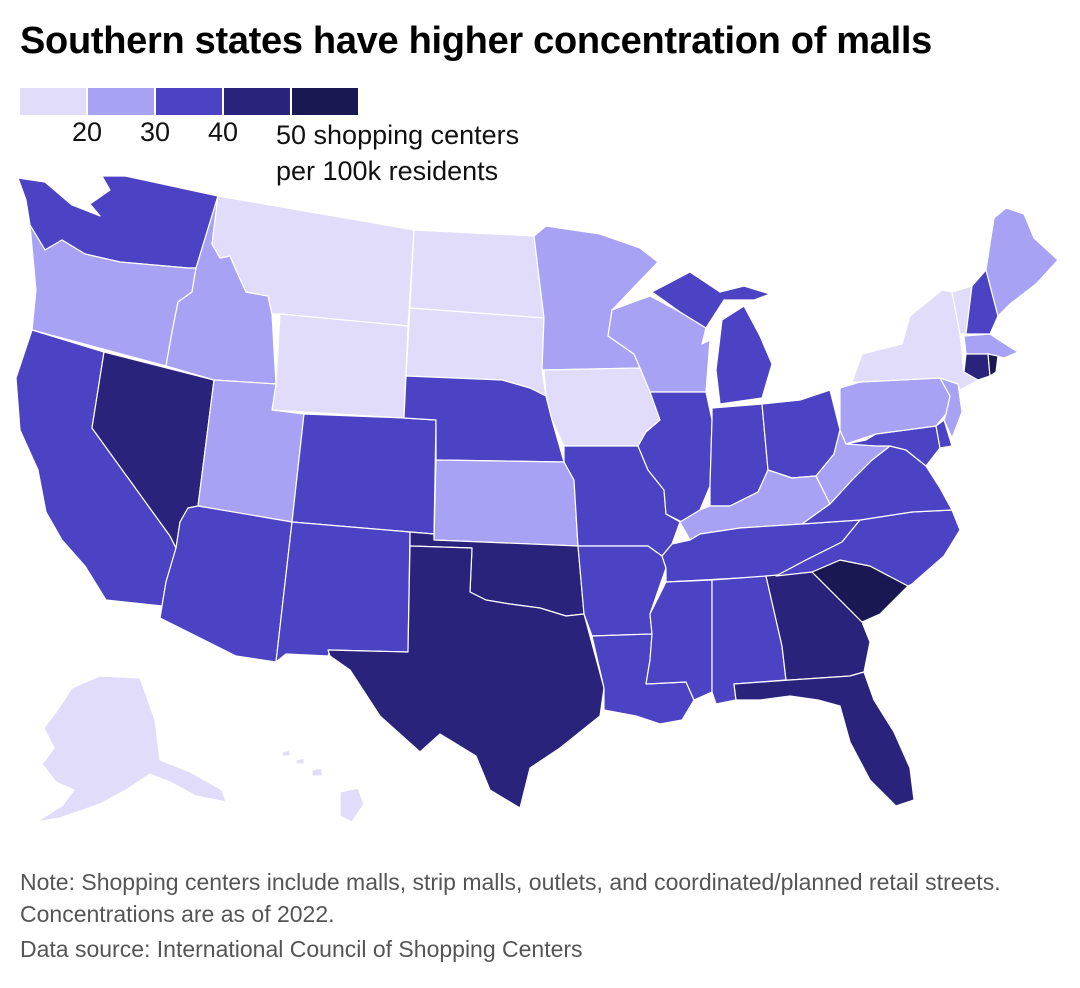 The width and height of the screenshot is (1080, 988). I want to click on legend, so click(190, 101).